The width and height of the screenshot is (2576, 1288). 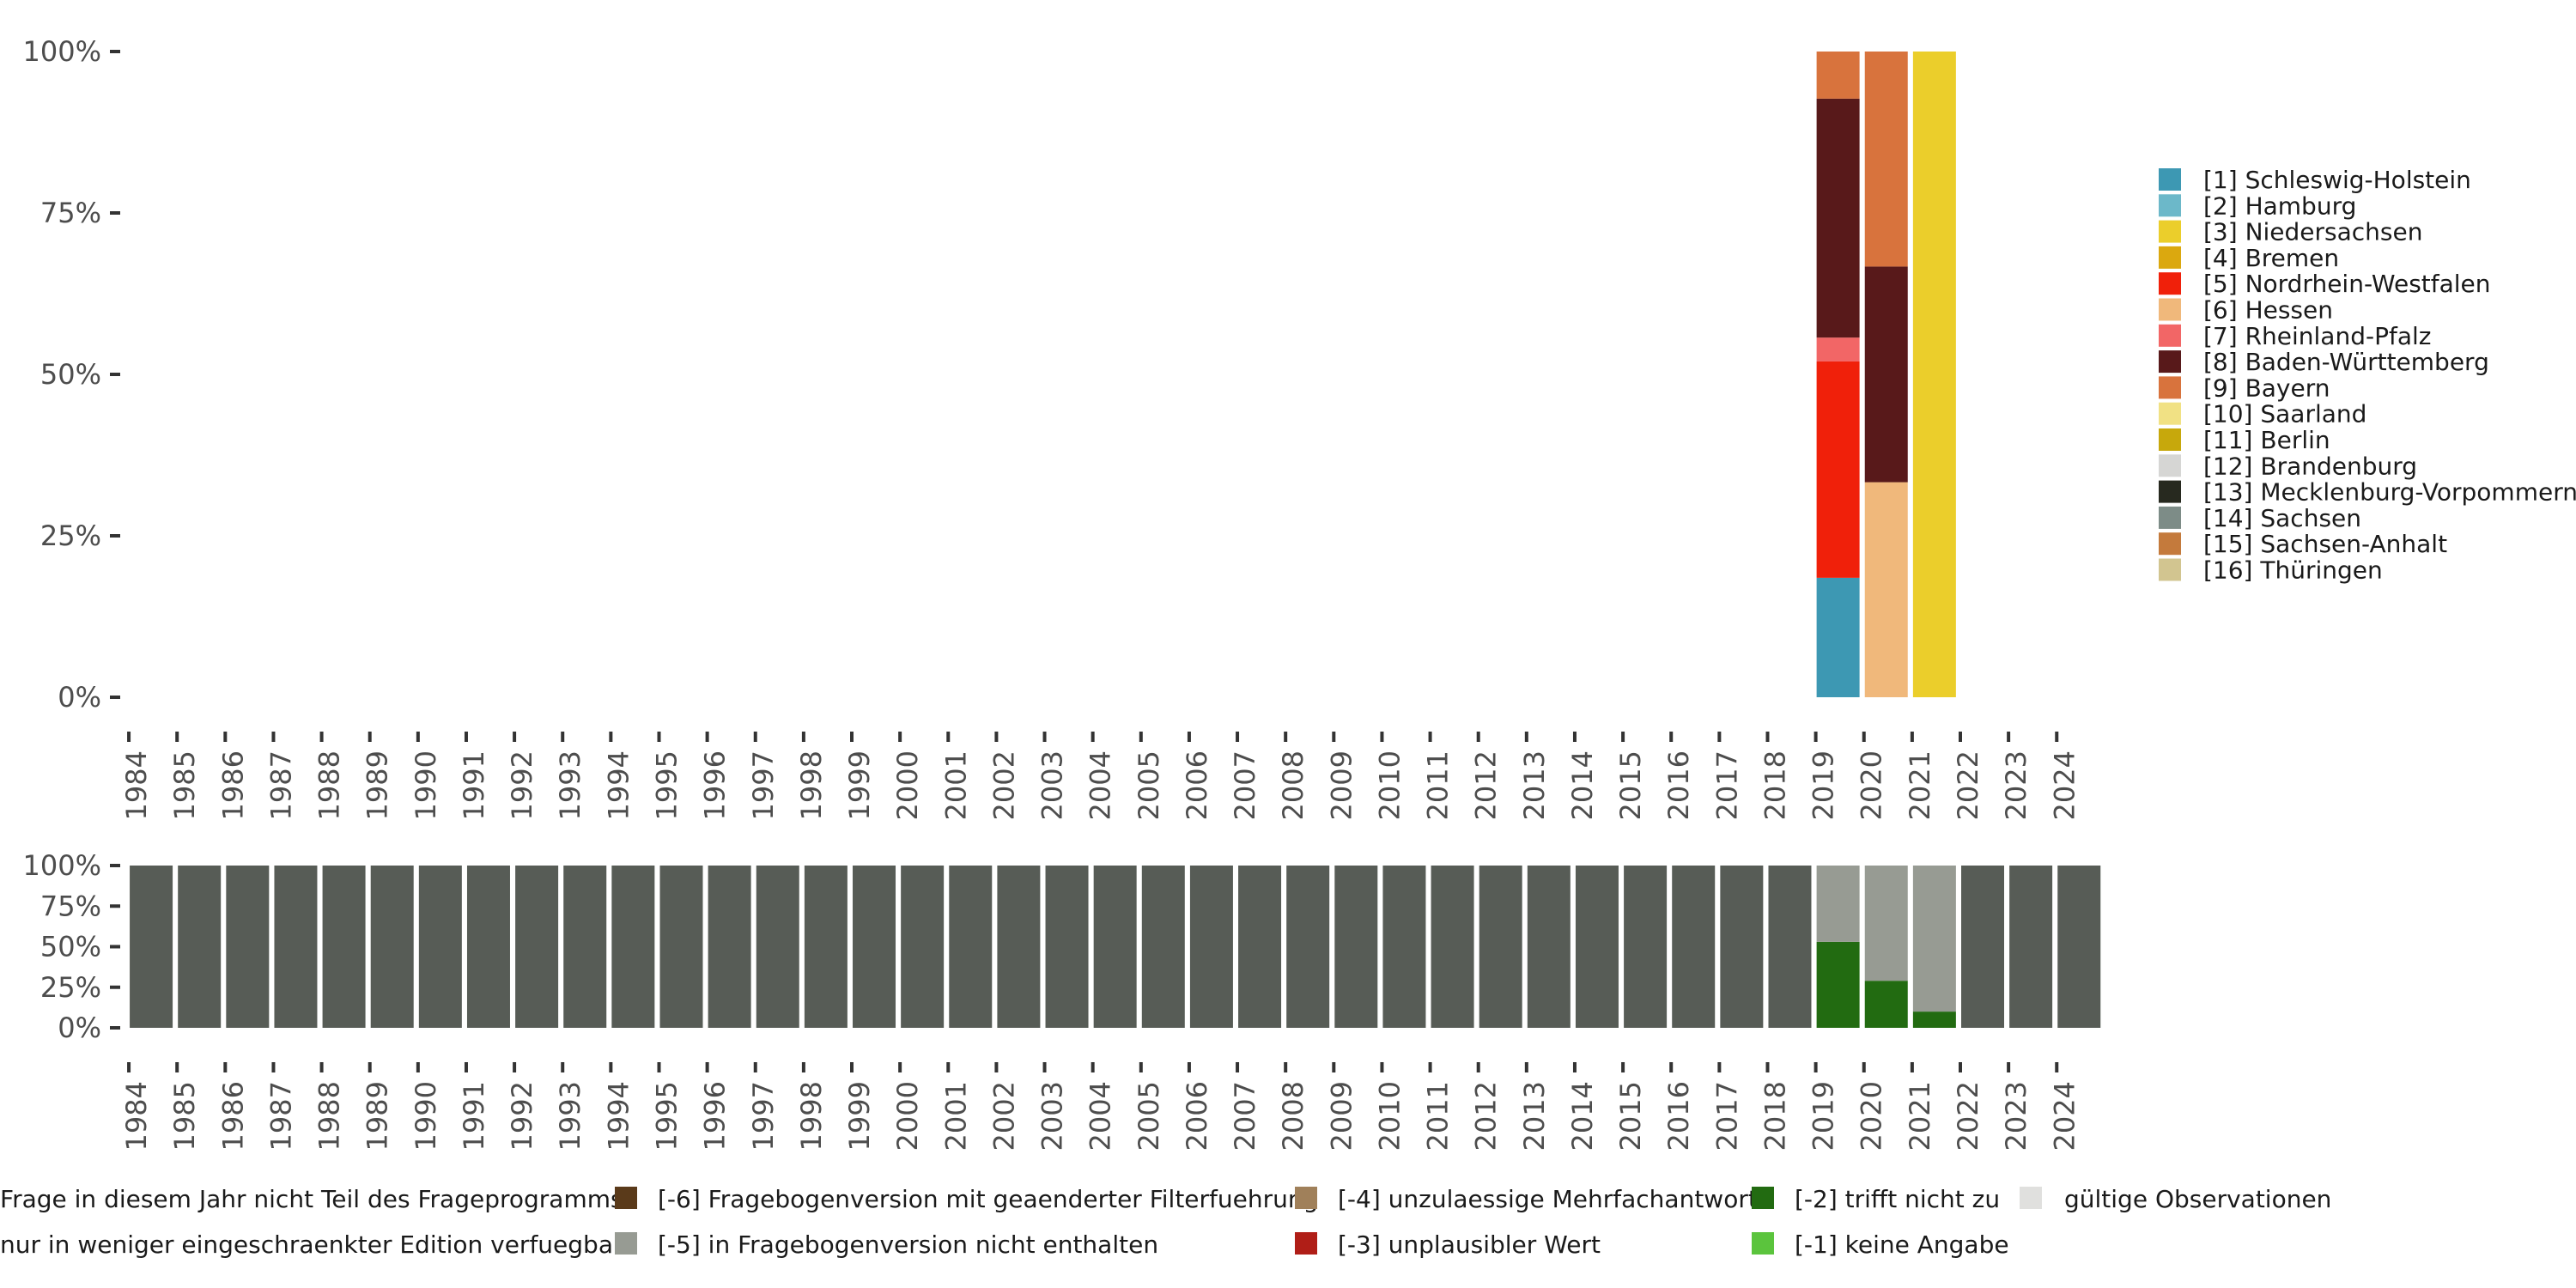 What do you see at coordinates (1245, 785) in the screenshot?
I see `top-x-tick-label: 2007` at bounding box center [1245, 785].